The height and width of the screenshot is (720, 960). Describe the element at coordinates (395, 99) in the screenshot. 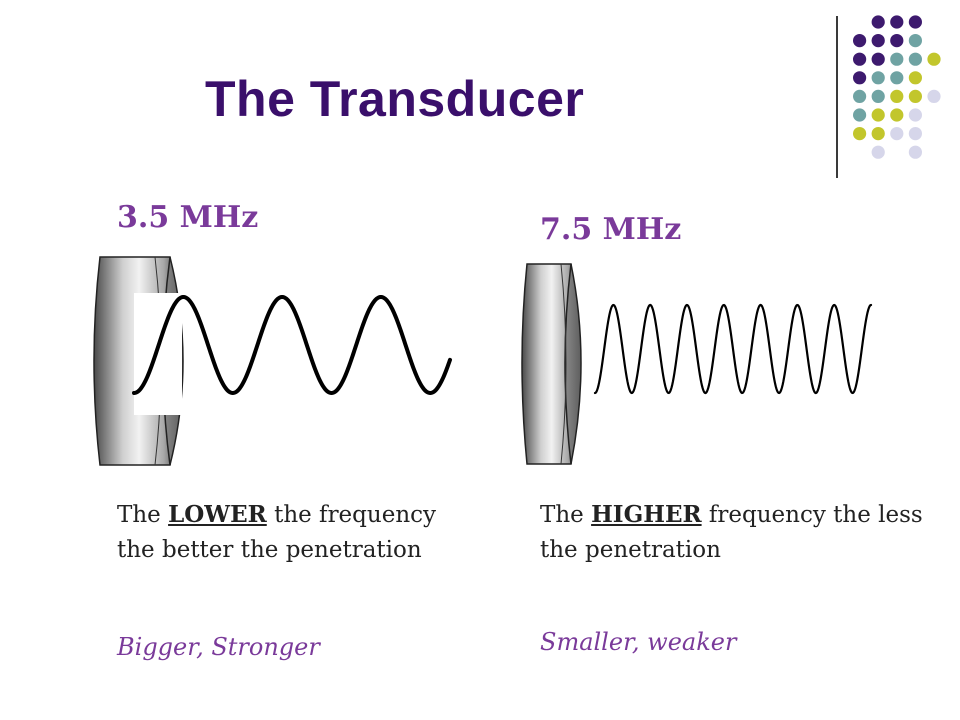

I see `slide-title: The Transducer` at that location.